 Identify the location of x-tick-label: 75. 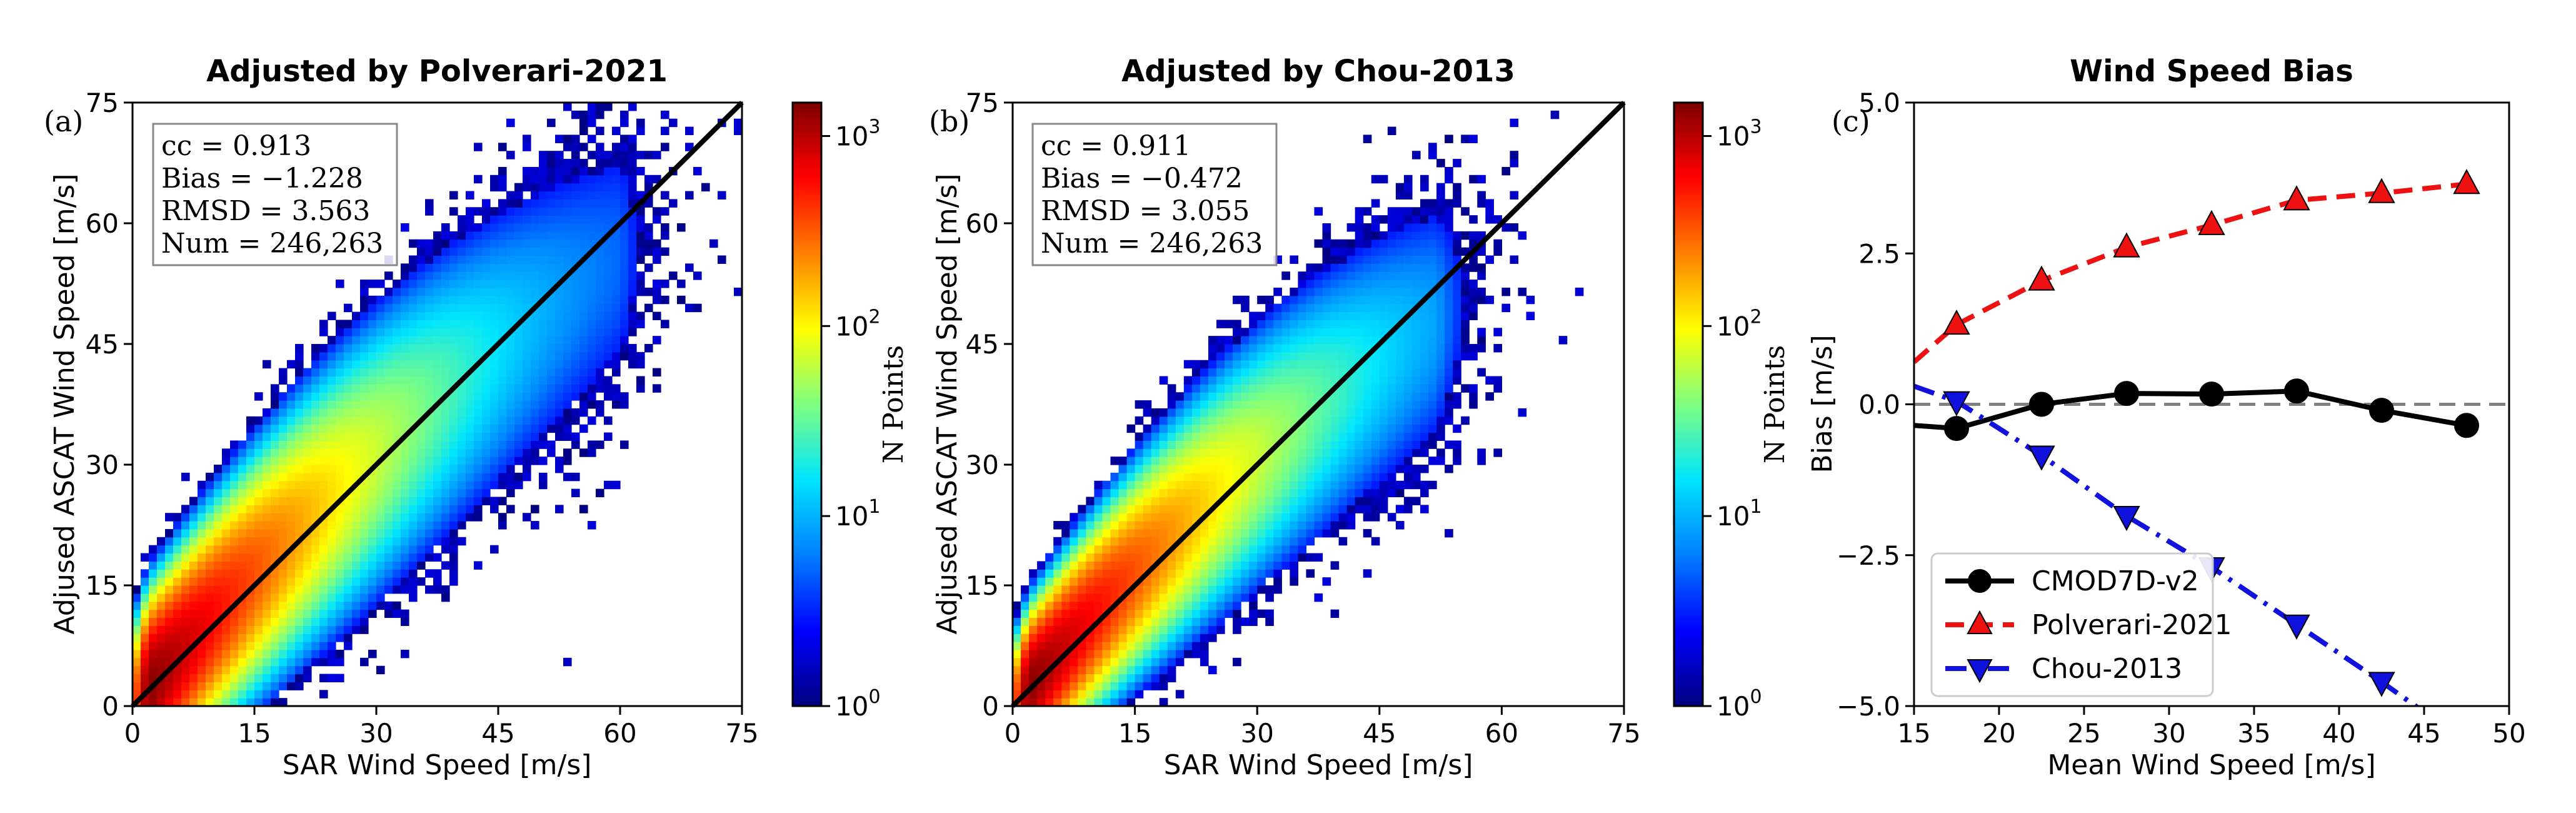
(1623, 733).